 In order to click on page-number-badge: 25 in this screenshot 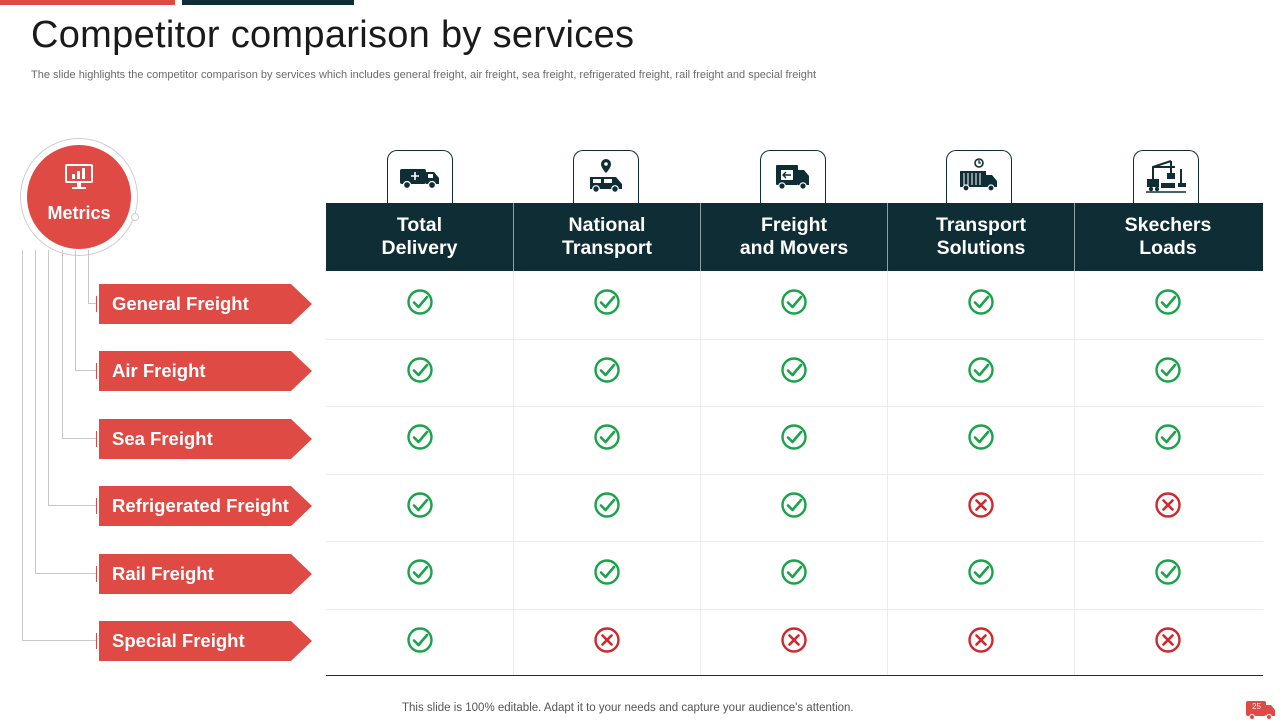, I will do `click(1261, 710)`.